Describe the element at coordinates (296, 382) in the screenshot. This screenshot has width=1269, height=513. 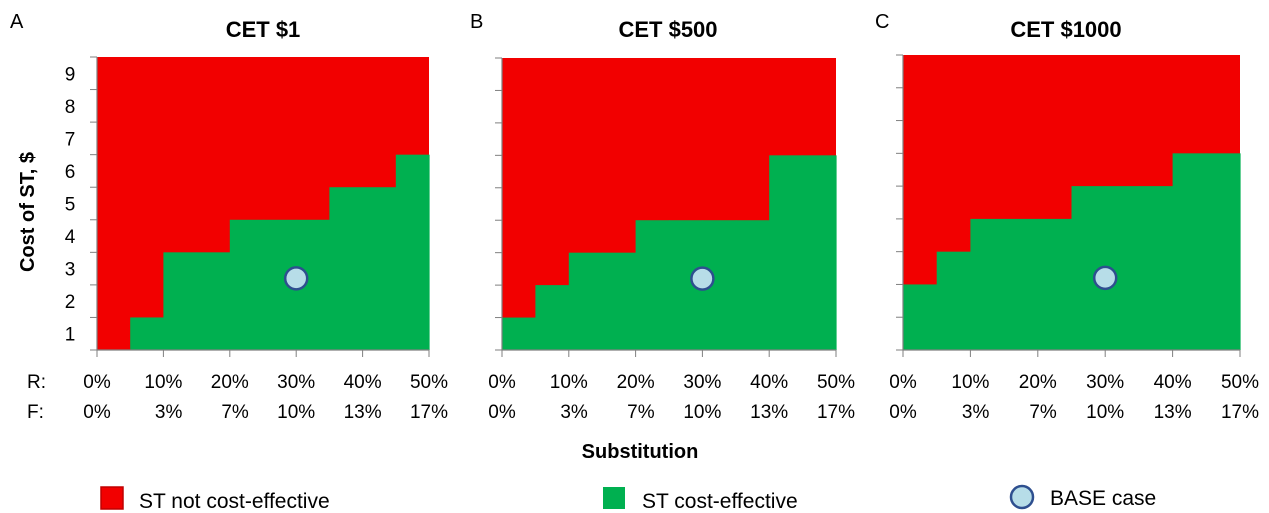
I see `panel-a-x-tick-label-r: 30%` at that location.